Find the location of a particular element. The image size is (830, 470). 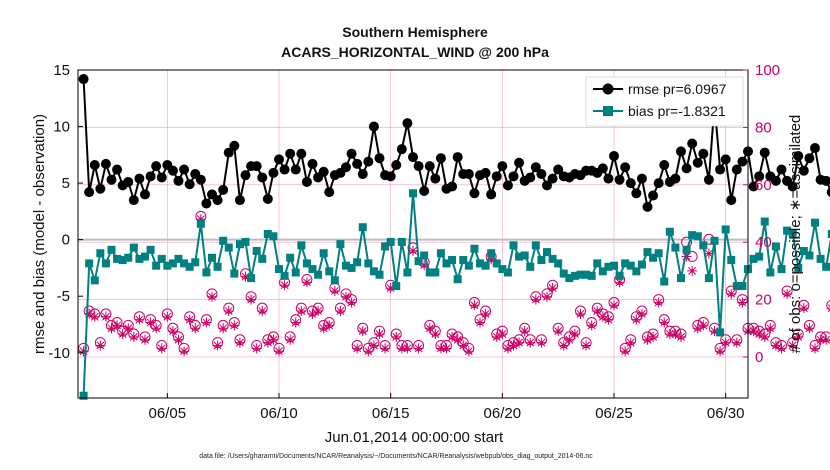

legend-bias-label: bias pr=-1.8321 is located at coordinates (677, 111).